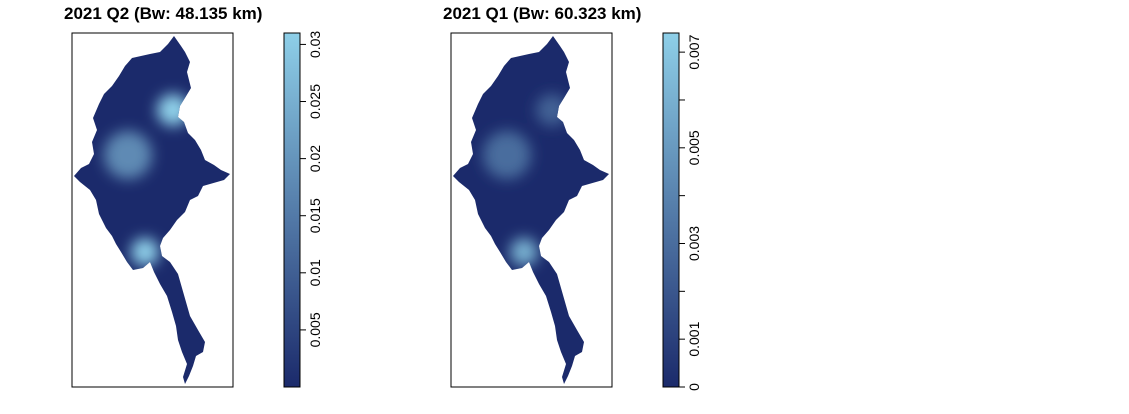 The width and height of the screenshot is (1129, 414). I want to click on panel-title-q1: 2021 Q1 (Bw: 60.323 km), so click(542, 13).